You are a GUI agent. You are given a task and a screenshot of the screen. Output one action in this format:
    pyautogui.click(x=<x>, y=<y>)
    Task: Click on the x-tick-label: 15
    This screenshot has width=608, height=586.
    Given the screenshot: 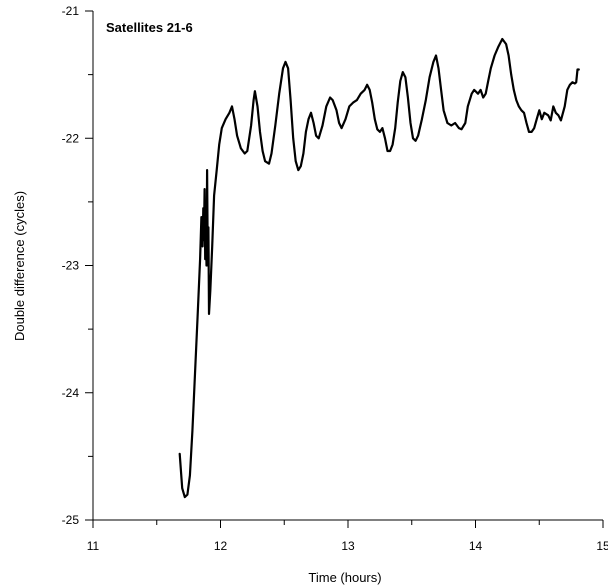 What is the action you would take?
    pyautogui.click(x=602, y=546)
    